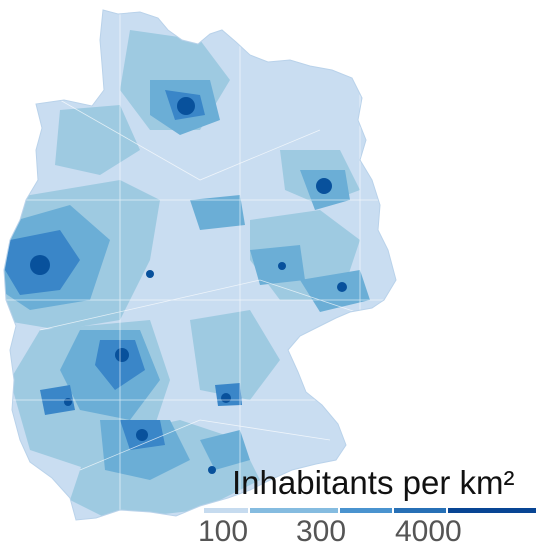  Describe the element at coordinates (321, 531) in the screenshot. I see `legend-label-300: 300` at that location.